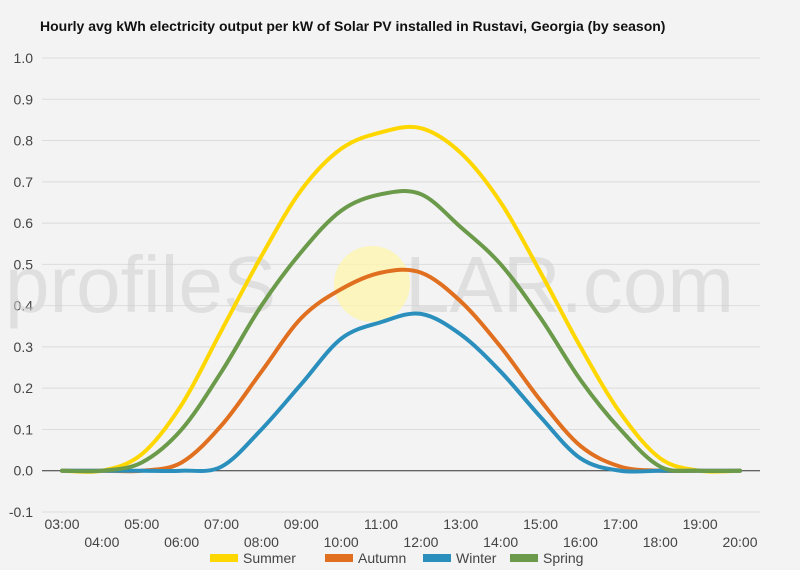 This screenshot has width=800, height=570. Describe the element at coordinates (24, 223) in the screenshot. I see `y-tick-label: 0.6` at that location.